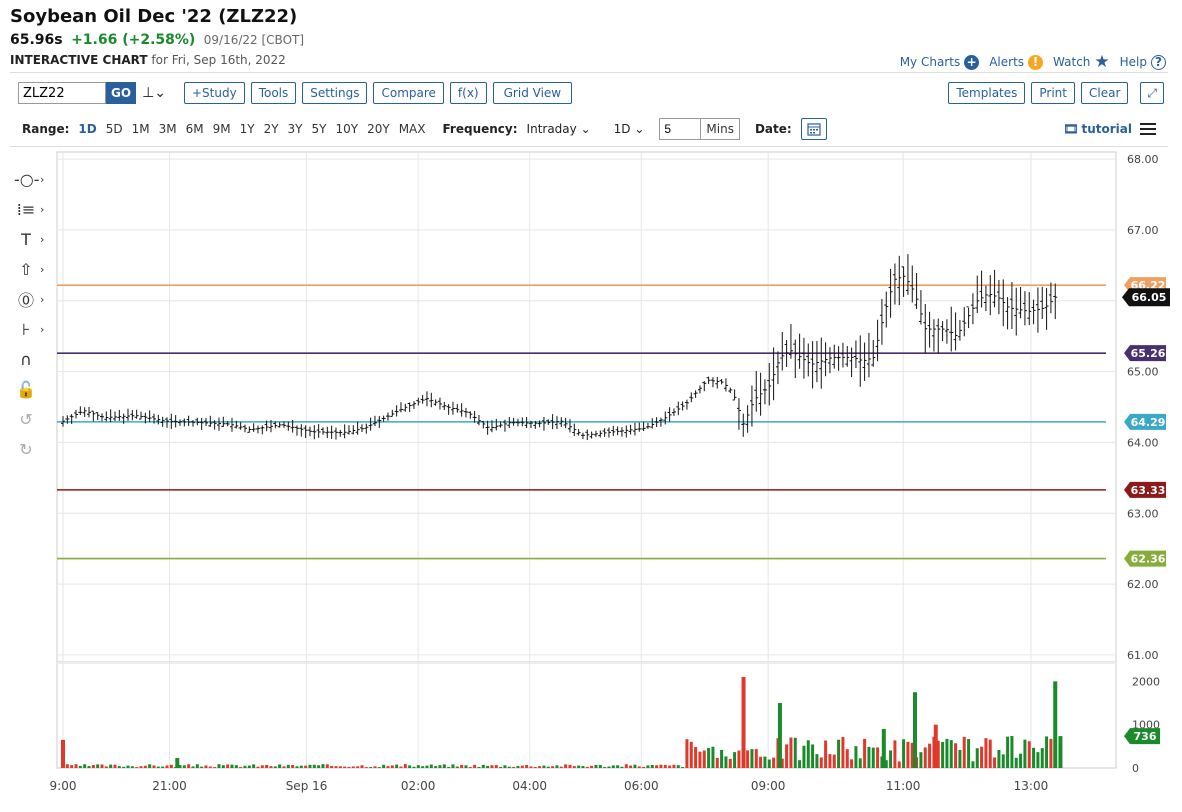 The height and width of the screenshot is (812, 1182). Describe the element at coordinates (335, 93) in the screenshot. I see `settings-button: Settings` at that location.